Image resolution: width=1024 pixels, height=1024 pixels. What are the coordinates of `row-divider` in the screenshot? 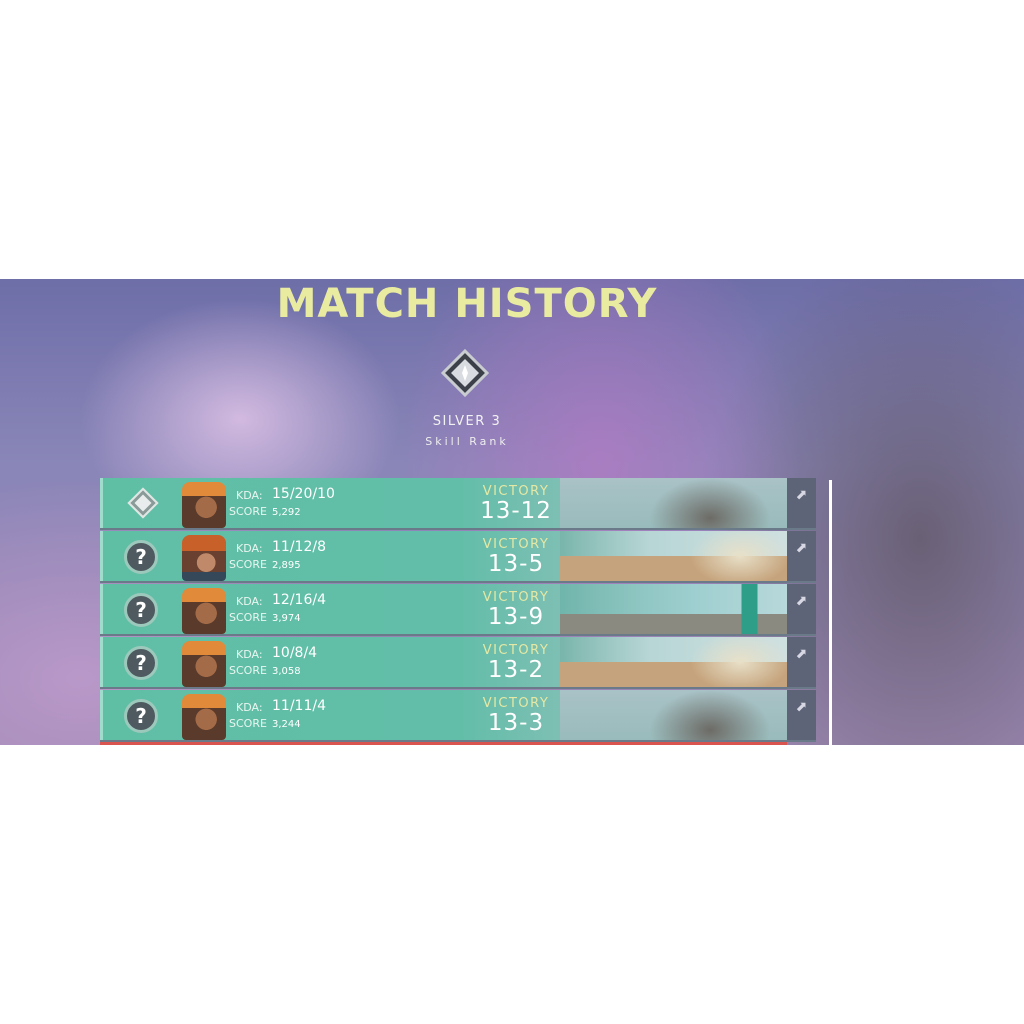 It's located at (443, 743).